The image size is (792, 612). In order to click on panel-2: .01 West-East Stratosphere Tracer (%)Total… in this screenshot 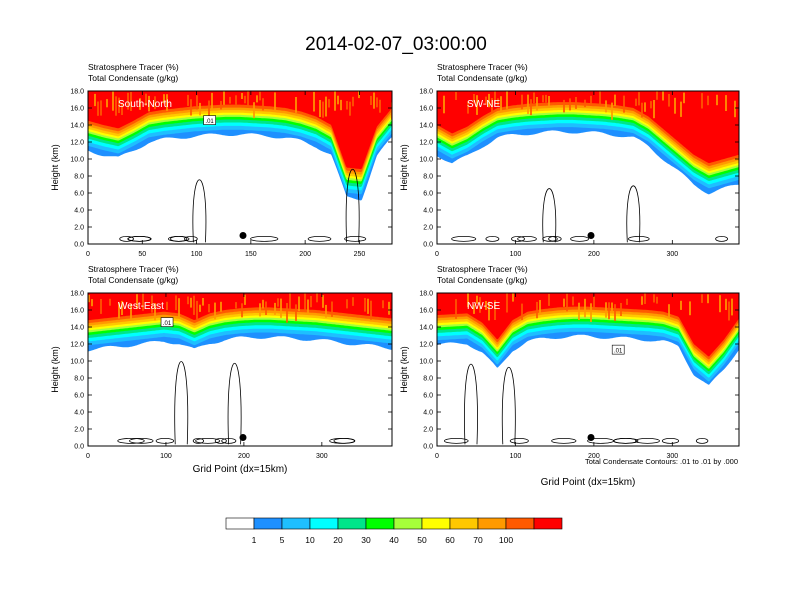, I will do `click(221, 369)`.